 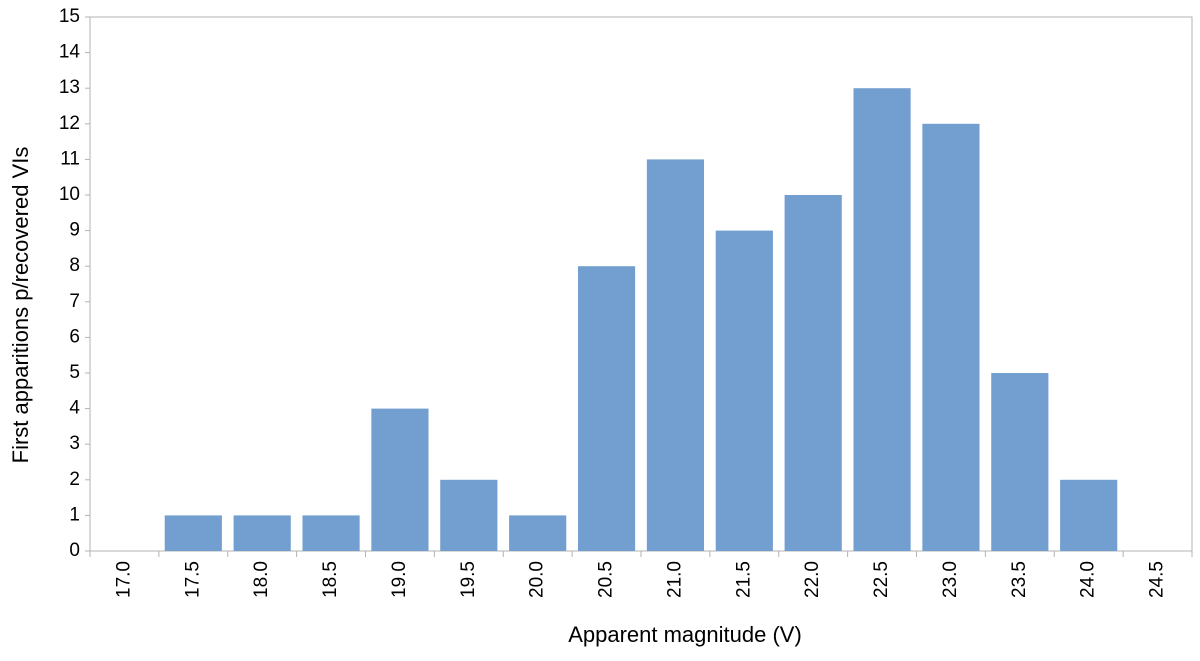 I want to click on y-tick-label: 11, so click(x=70, y=158).